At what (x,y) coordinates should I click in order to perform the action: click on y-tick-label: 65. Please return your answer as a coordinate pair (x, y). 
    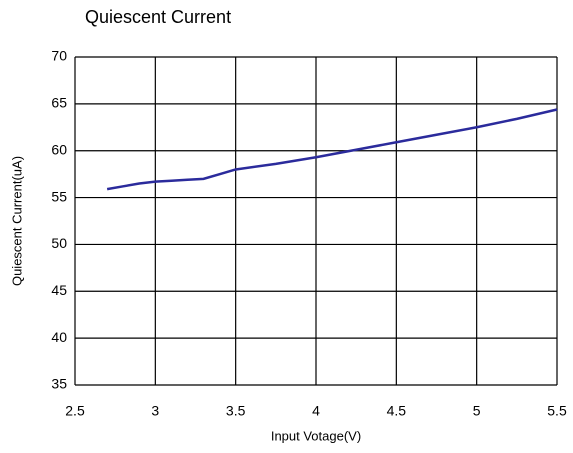
    Looking at the image, I should click on (59, 103).